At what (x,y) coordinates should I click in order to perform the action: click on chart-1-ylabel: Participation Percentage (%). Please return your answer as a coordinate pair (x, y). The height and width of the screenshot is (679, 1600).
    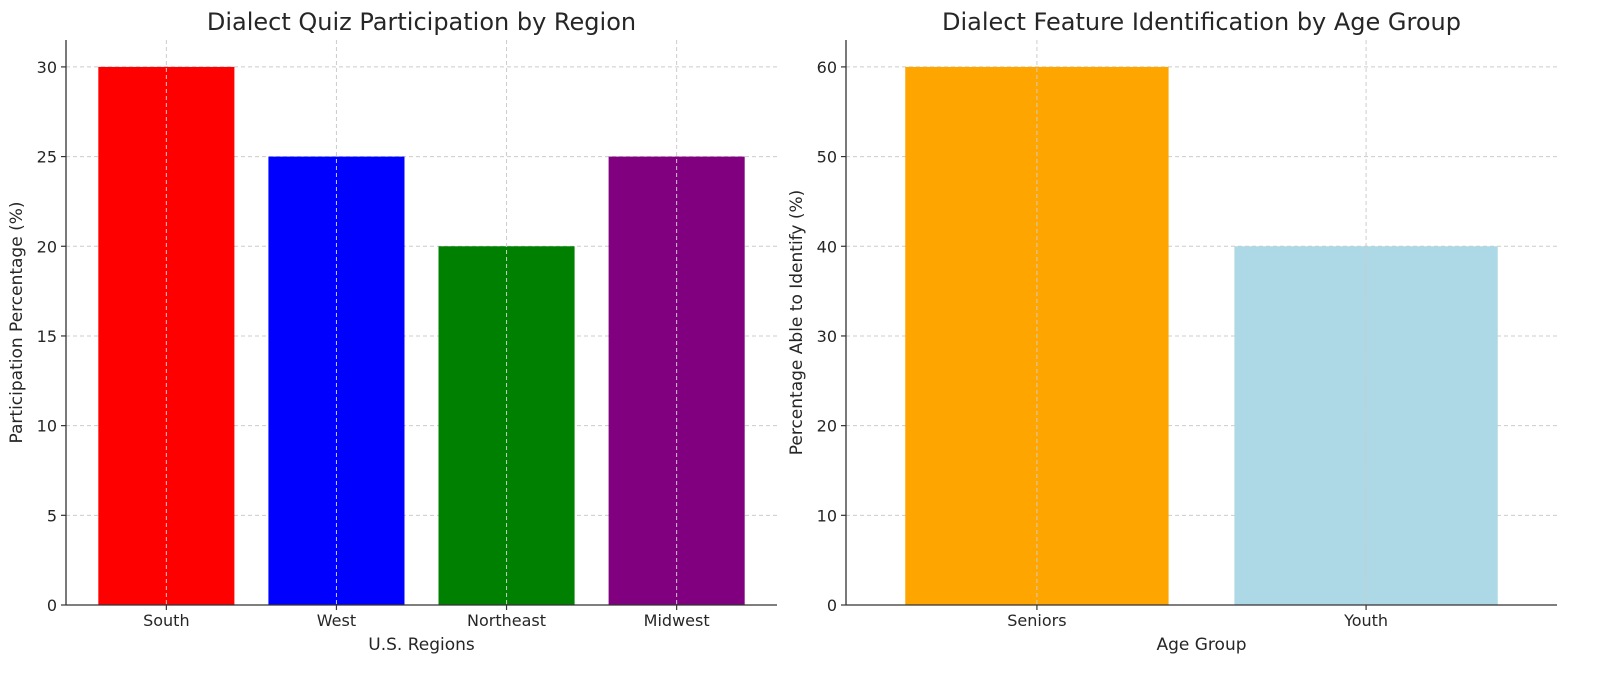
    Looking at the image, I should click on (17, 323).